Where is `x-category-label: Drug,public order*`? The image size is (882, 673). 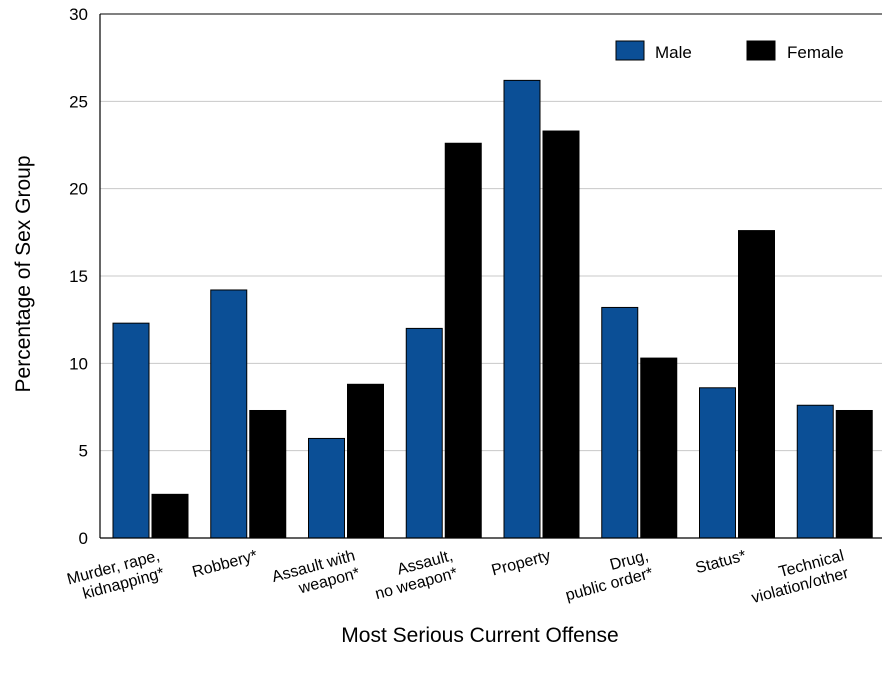
x-category-label: Drug,public order* is located at coordinates (607, 575).